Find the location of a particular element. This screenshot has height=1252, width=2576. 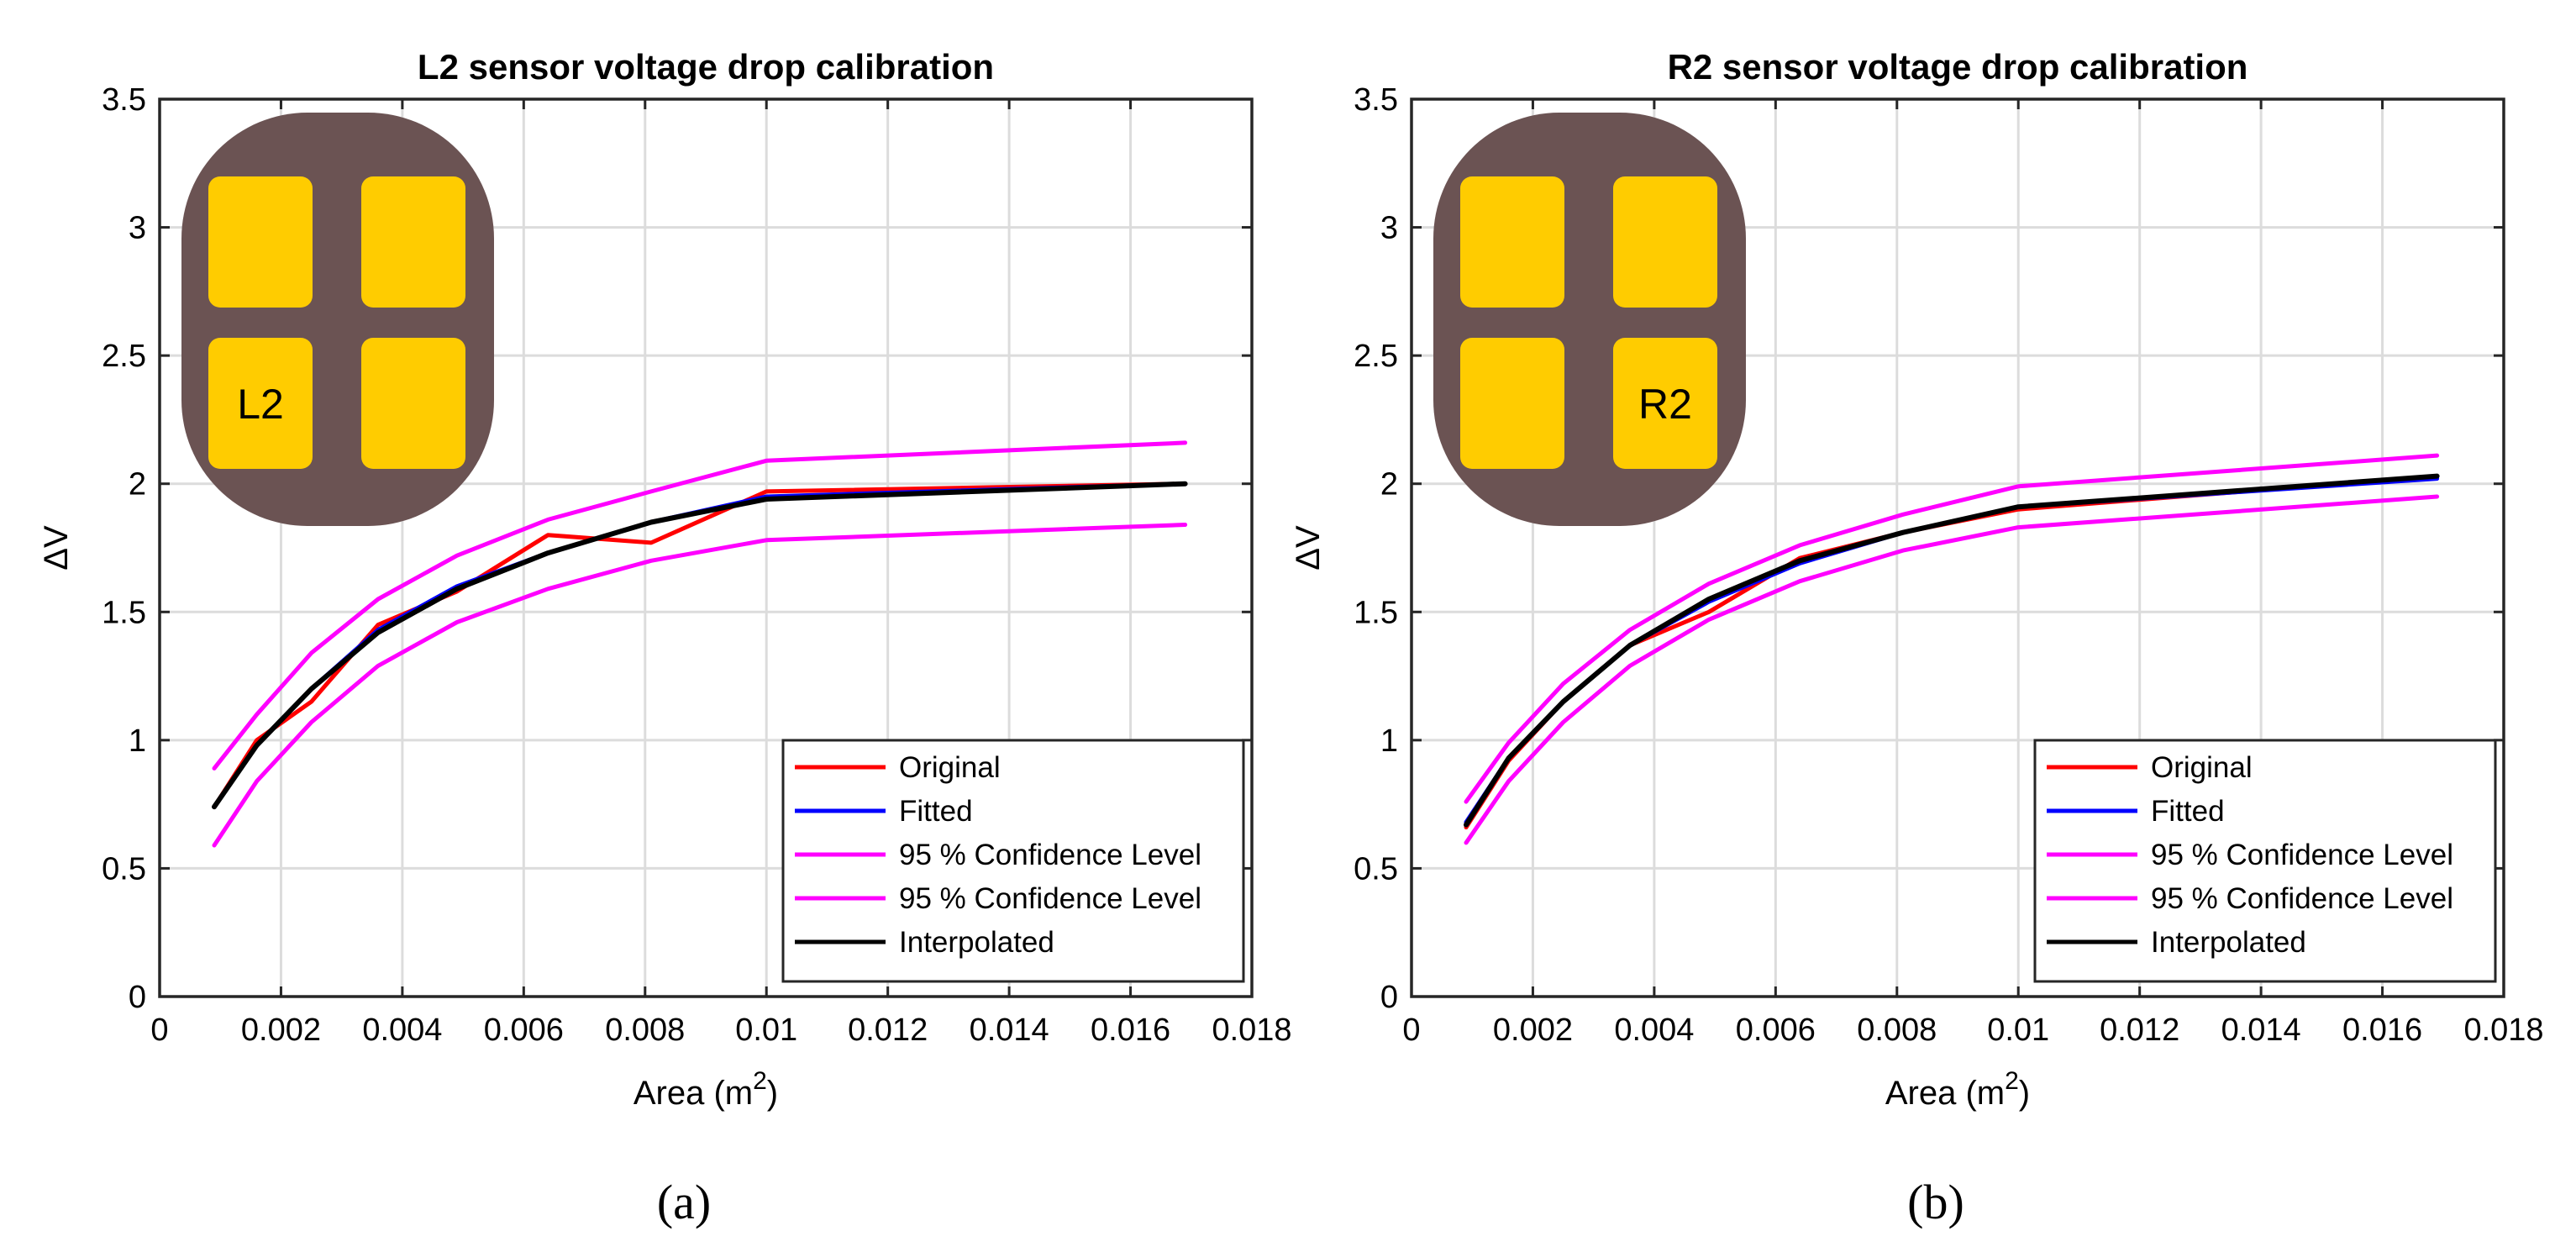

sensor-label: R2 is located at coordinates (1665, 405).